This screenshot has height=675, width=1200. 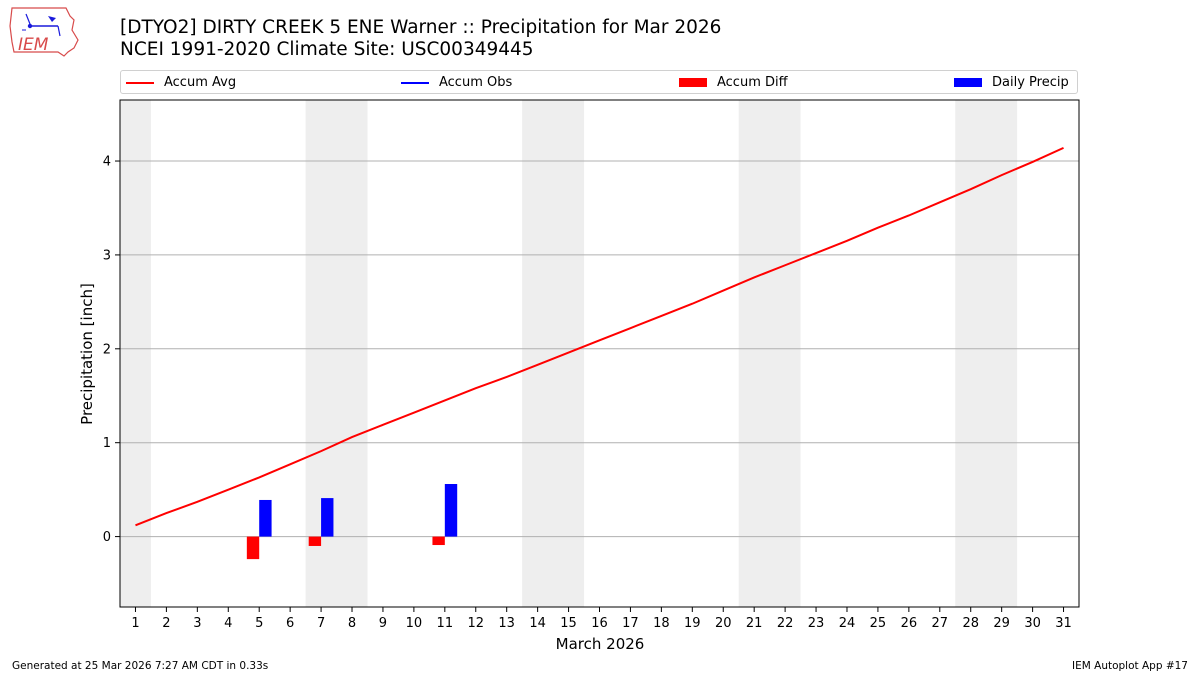 What do you see at coordinates (752, 82) in the screenshot?
I see `legend-label-accum-diff: Accum Diff` at bounding box center [752, 82].